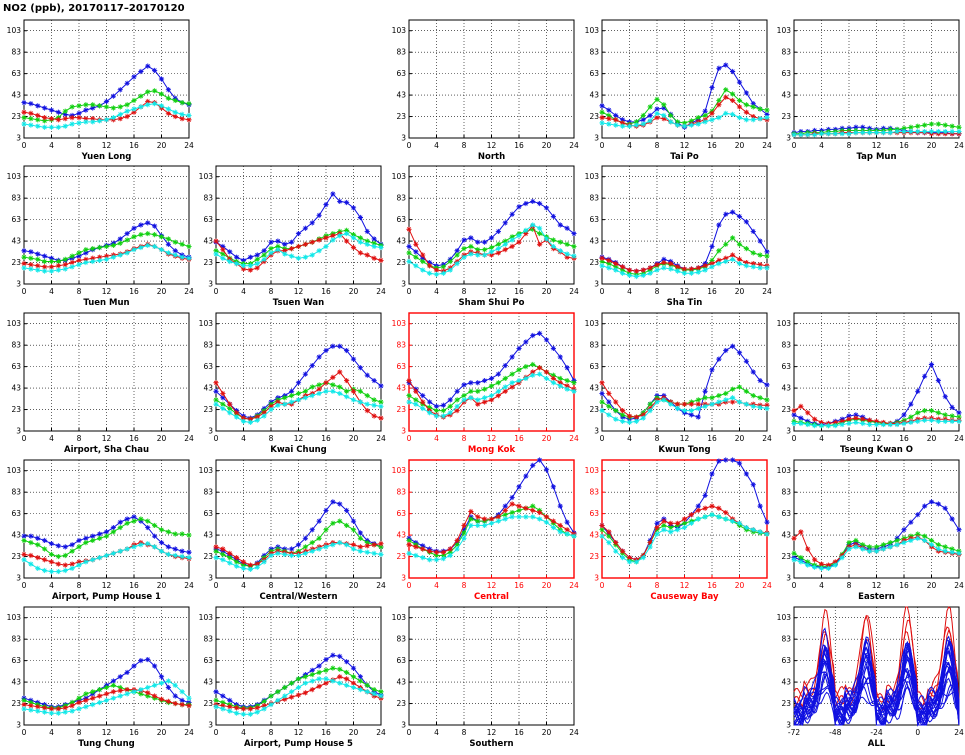 The width and height of the screenshot is (965, 755). I want to click on eastern-series-red-point, so click(808, 549).